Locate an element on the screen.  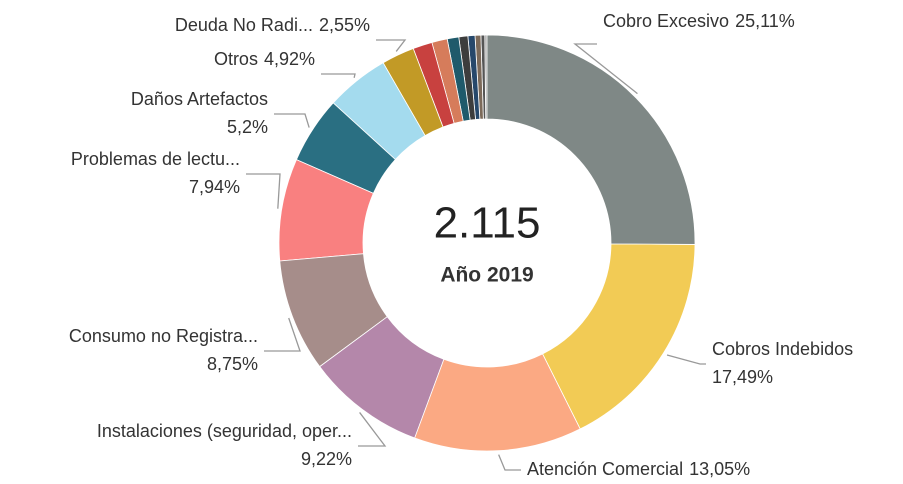
slice-label-value: 25,11% is located at coordinates (765, 21).